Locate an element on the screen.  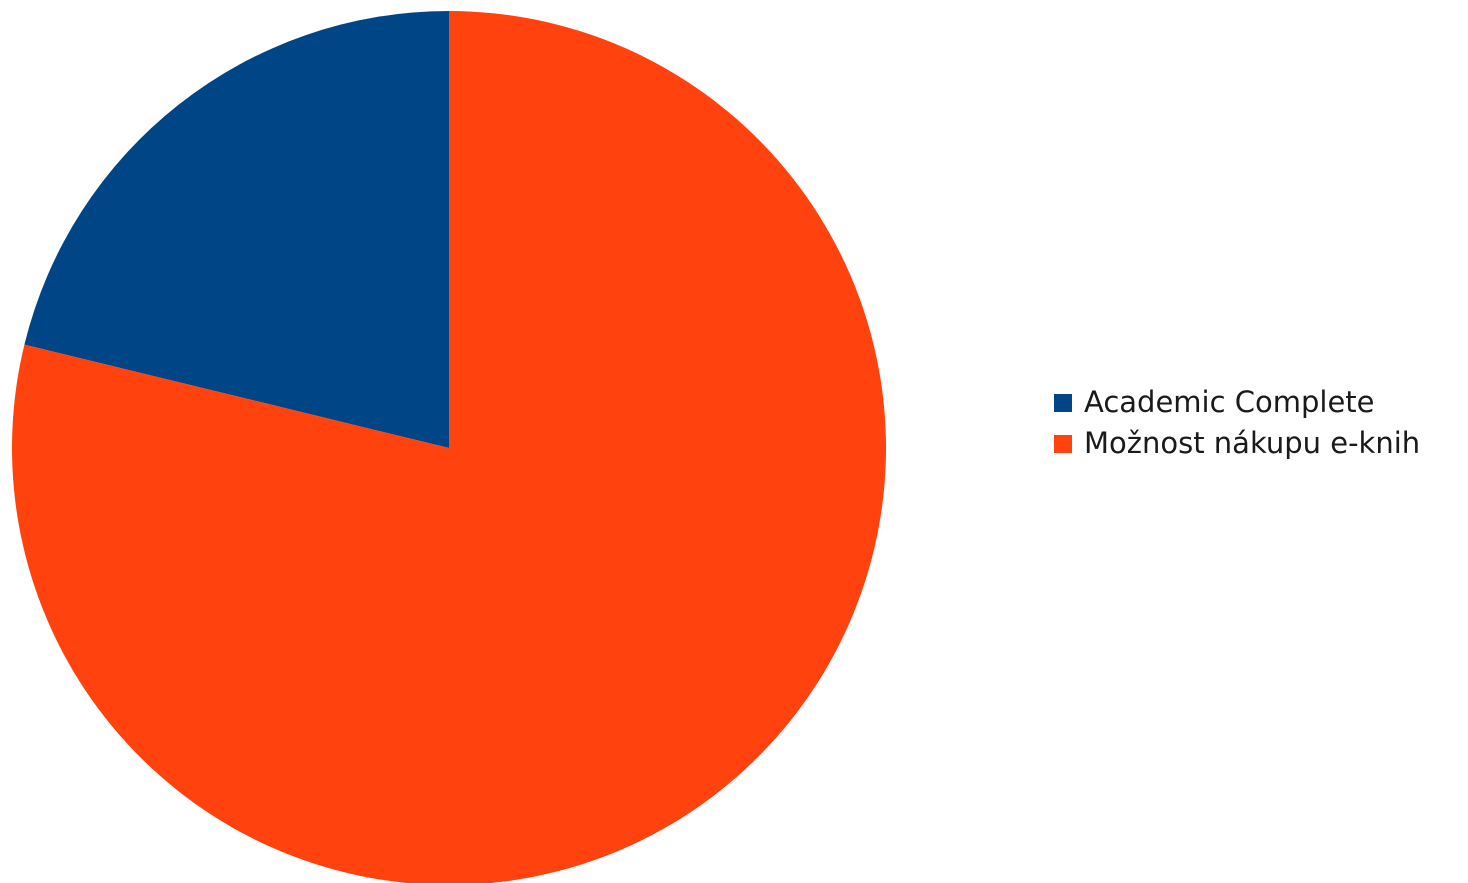
legend: Academic Complete Možnost nákupu e-knih is located at coordinates (1237, 423).